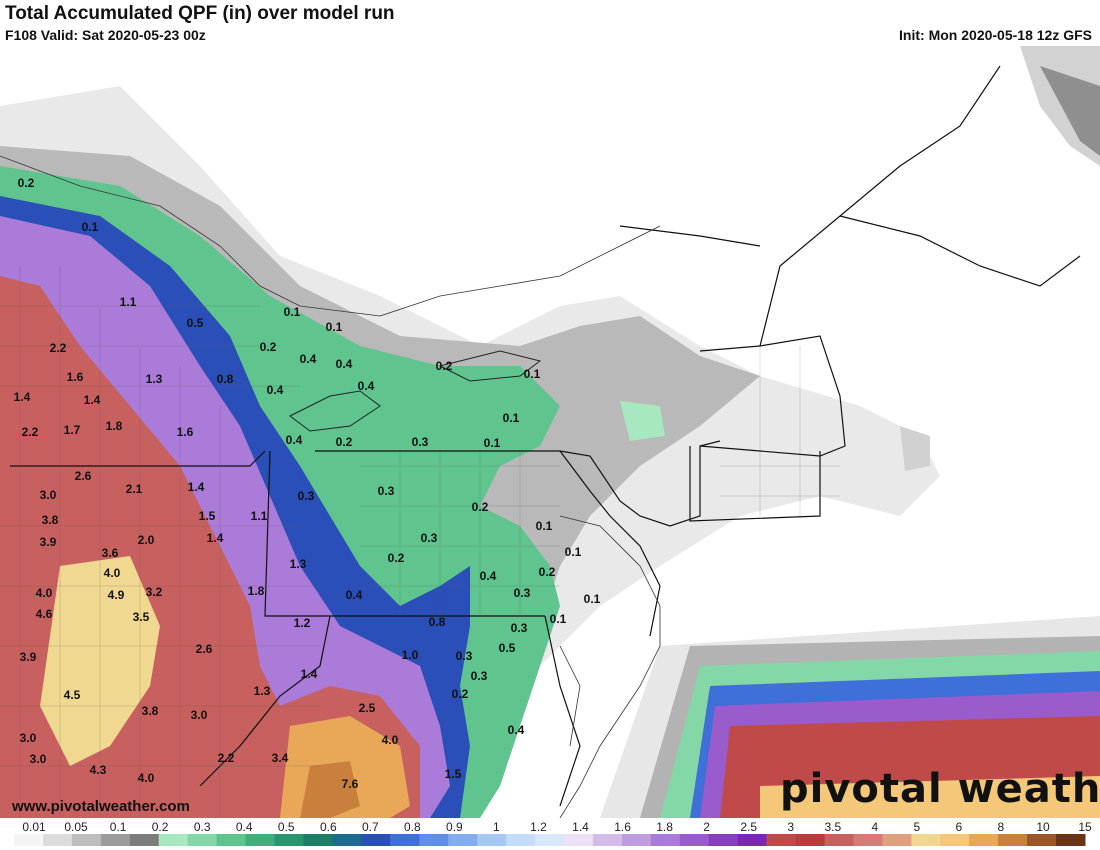 Image resolution: width=1100 pixels, height=850 pixels. I want to click on colorbar-label: 10, so click(1043, 827).